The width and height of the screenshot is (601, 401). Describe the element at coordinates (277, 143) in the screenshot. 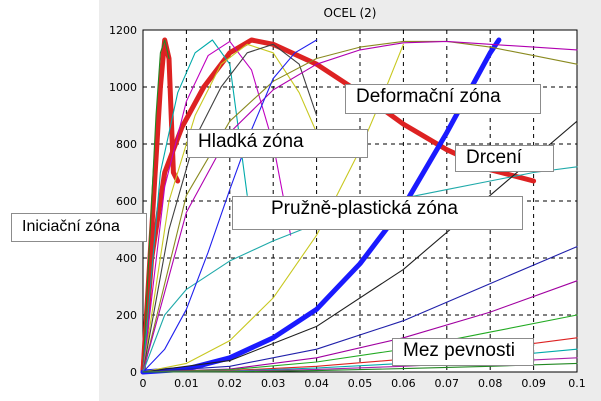

I see `annotation-hladka-zona: Hladká zóna` at that location.